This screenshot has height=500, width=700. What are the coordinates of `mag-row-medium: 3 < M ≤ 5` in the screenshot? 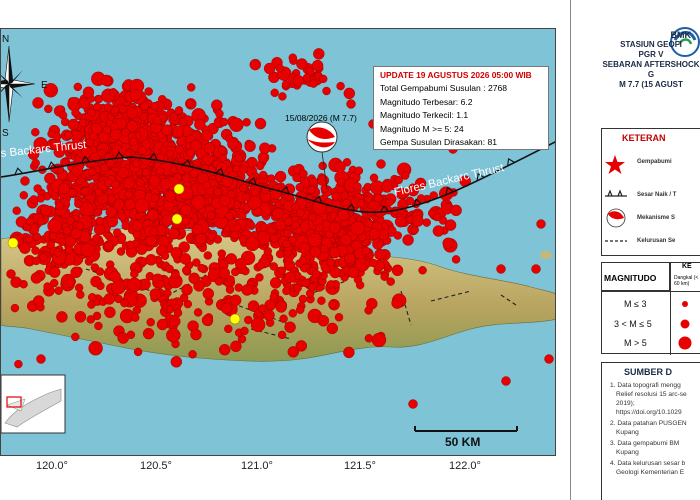 It's located at (633, 324).